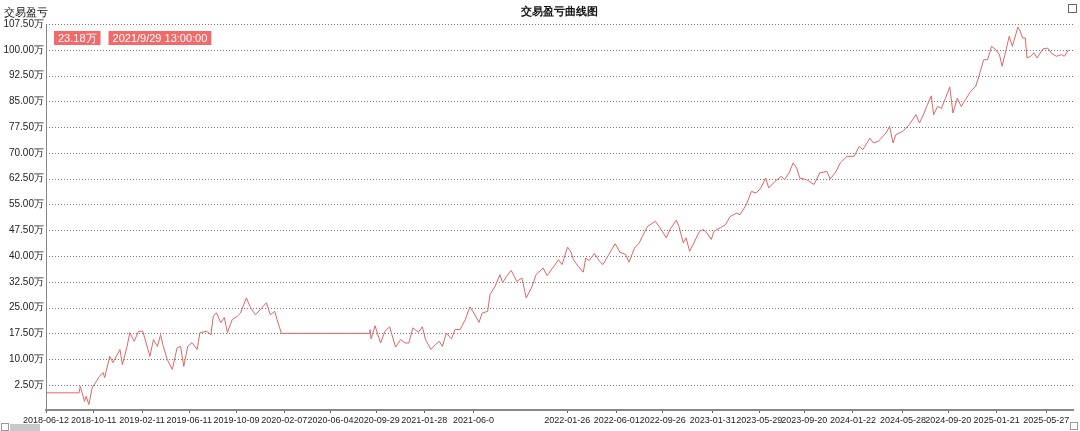 The width and height of the screenshot is (1080, 431). What do you see at coordinates (26, 204) in the screenshot?
I see `y-tick-label: 55.00万` at bounding box center [26, 204].